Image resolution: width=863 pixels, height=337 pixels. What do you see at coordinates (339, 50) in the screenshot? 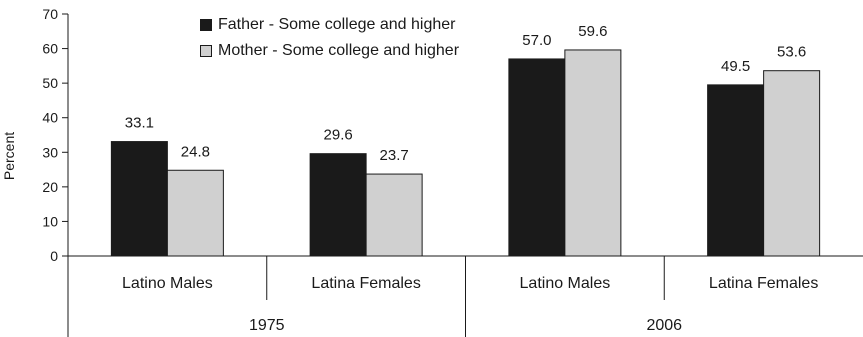
I see `legend-label-mother: Mother - Some college and higher` at bounding box center [339, 50].